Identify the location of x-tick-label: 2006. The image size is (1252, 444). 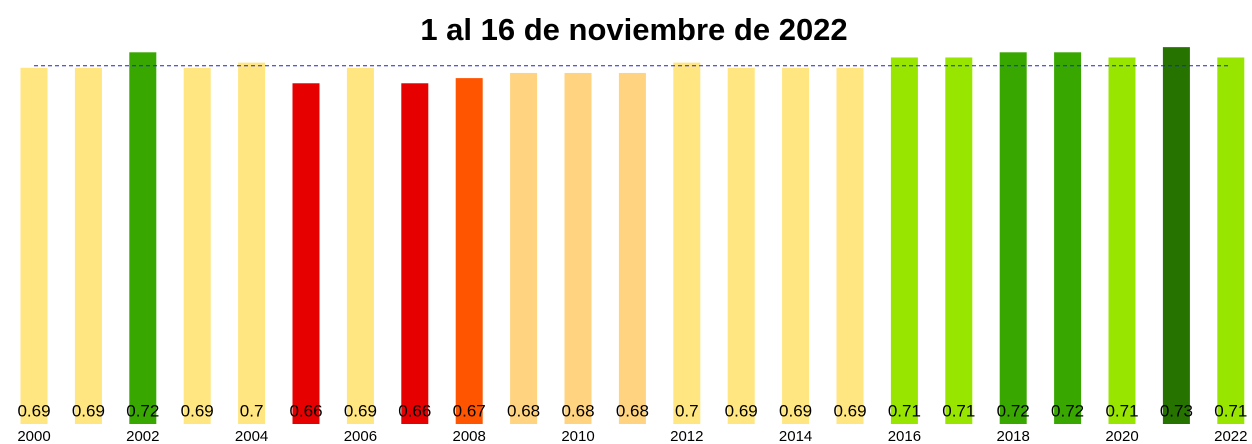
(360, 436).